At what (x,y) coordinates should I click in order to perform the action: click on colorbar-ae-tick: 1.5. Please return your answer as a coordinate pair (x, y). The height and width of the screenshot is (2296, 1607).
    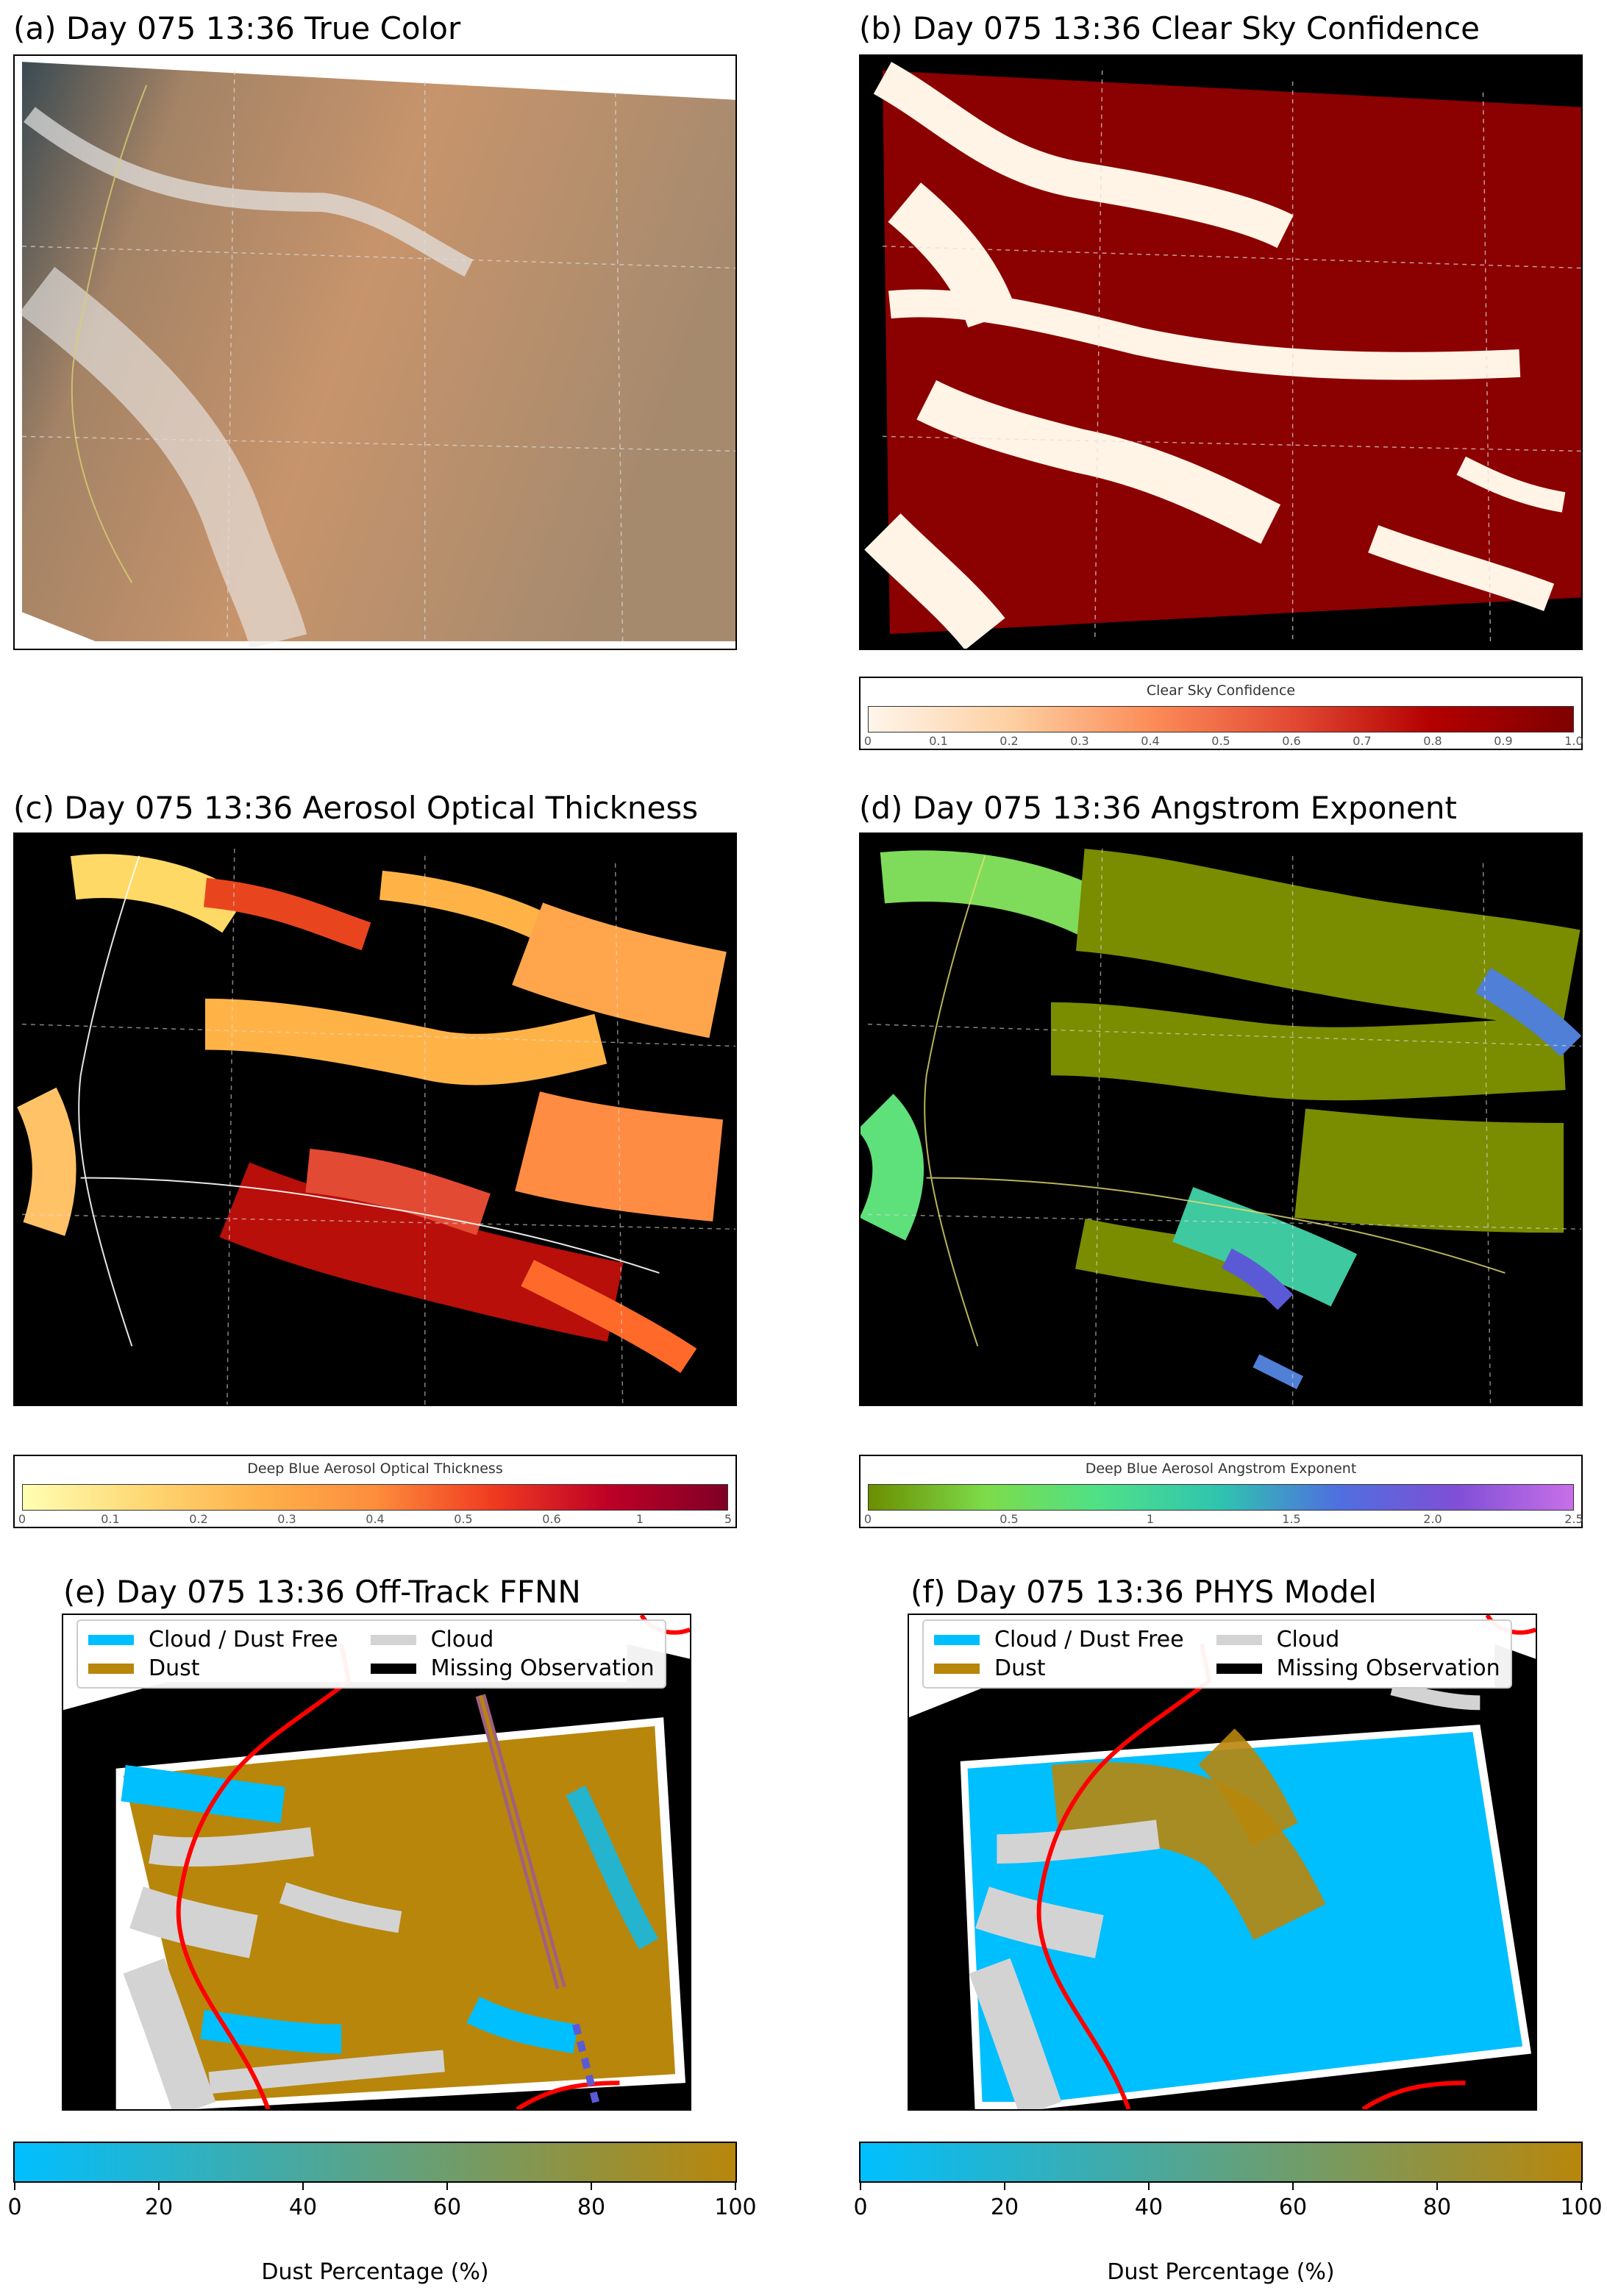
    Looking at the image, I should click on (1291, 1519).